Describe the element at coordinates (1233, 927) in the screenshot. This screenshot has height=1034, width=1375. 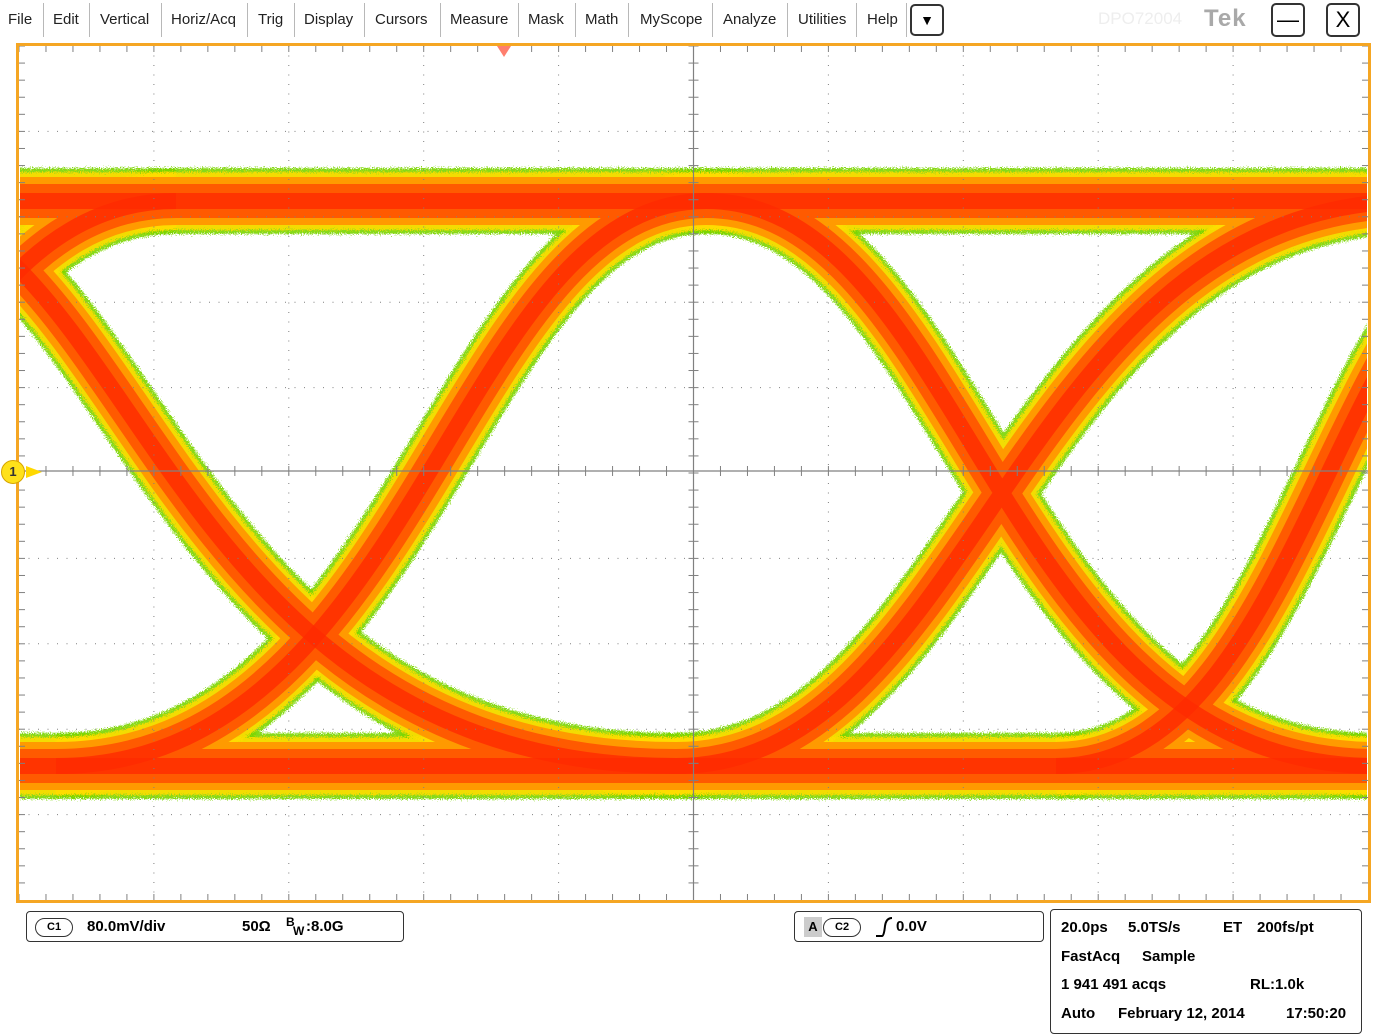
I see `timebase-mode: ET` at that location.